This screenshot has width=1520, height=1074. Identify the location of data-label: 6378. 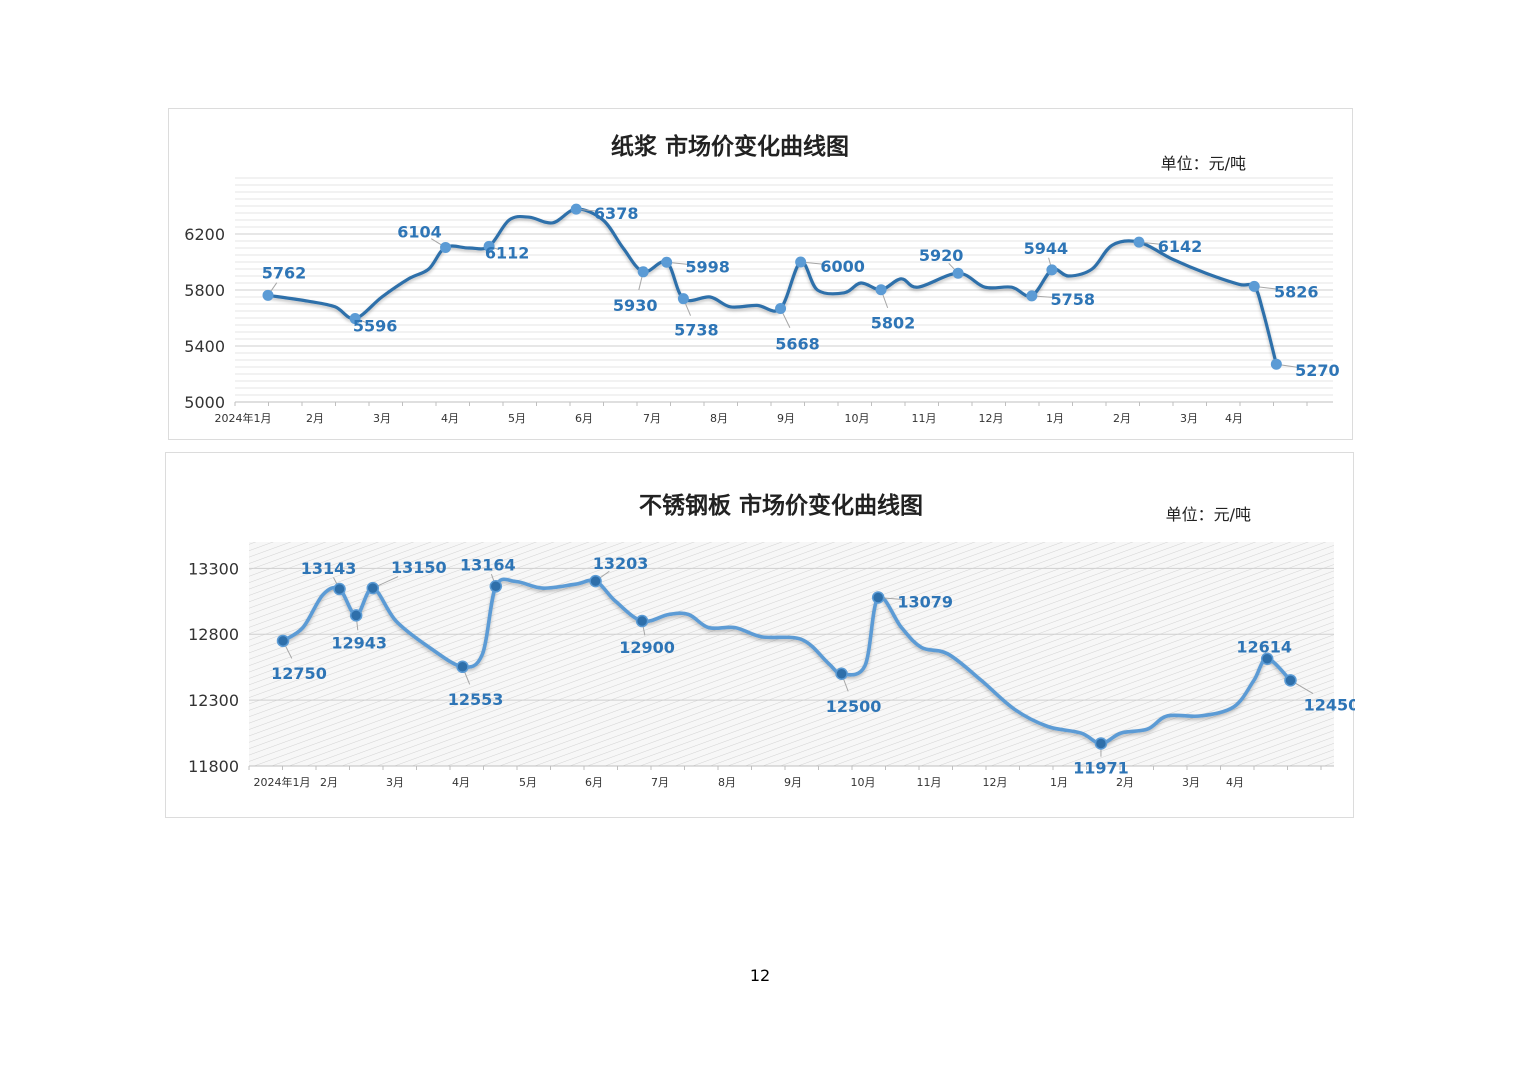
(616, 213).